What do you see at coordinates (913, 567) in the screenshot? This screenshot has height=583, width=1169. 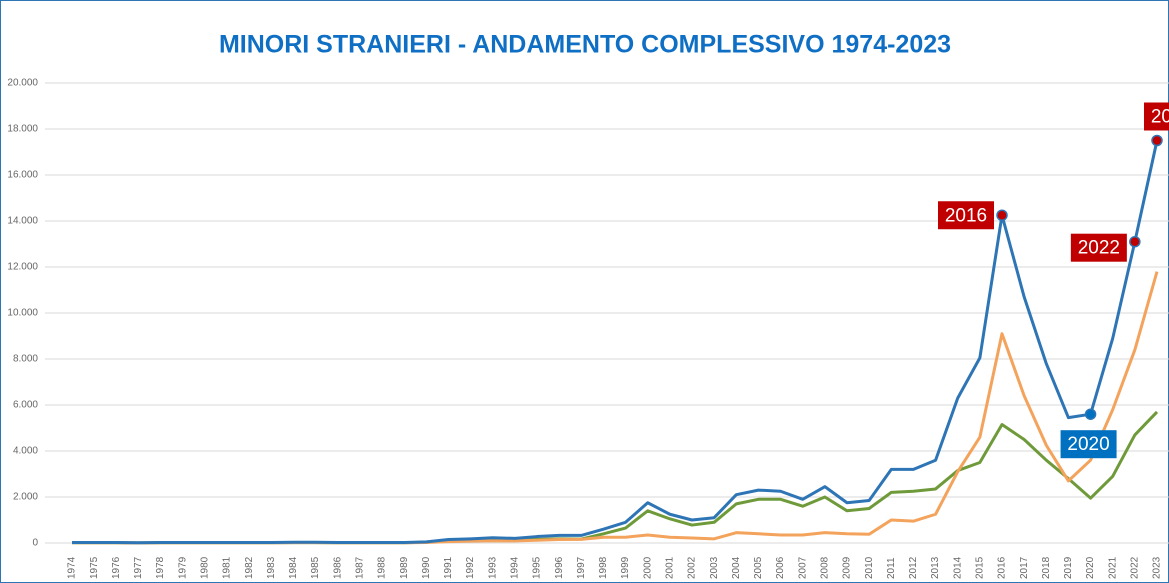 I see `x-tick-label: 2012` at bounding box center [913, 567].